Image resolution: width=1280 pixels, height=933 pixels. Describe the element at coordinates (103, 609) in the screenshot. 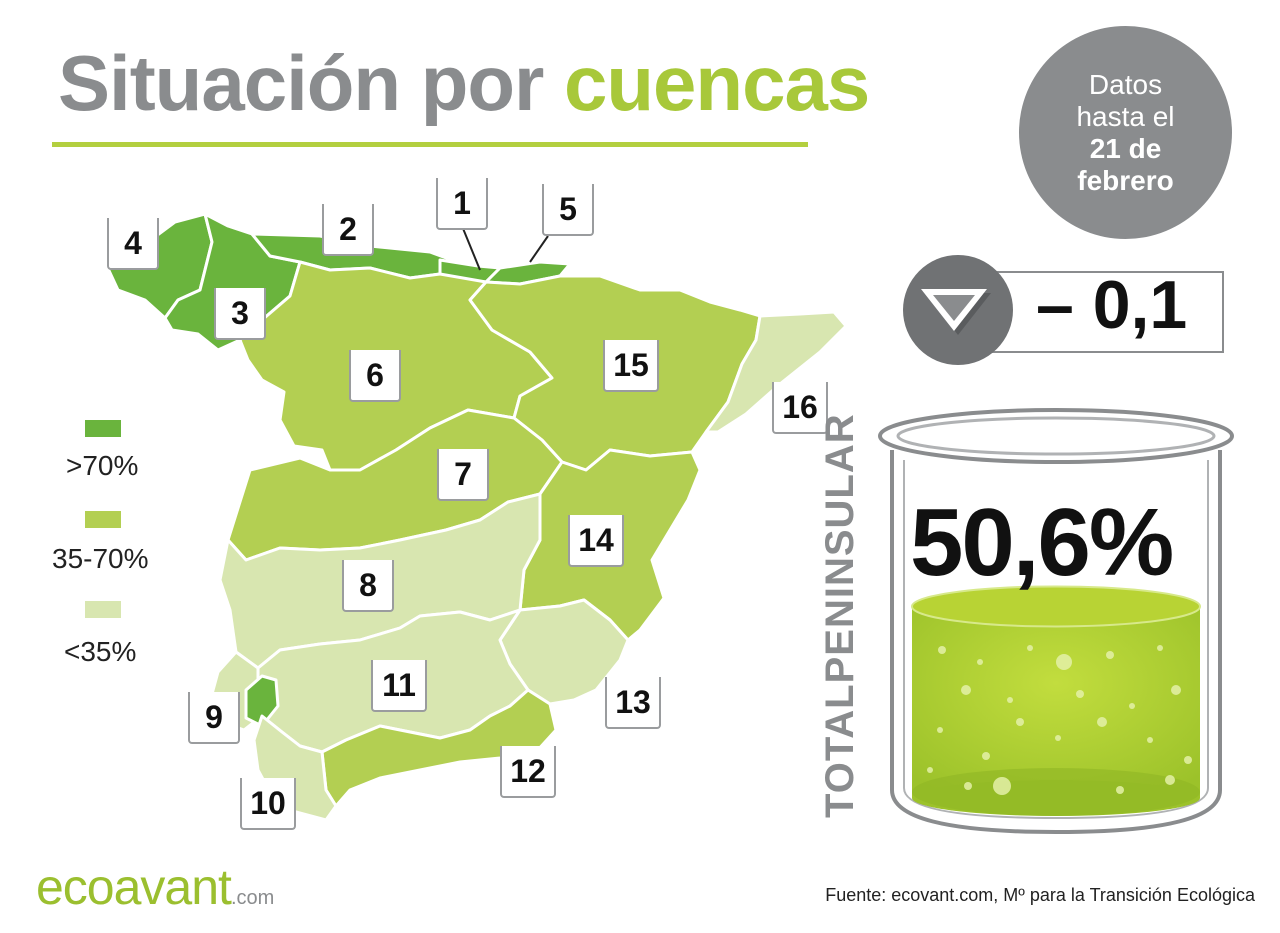

I see `legend-swatch-low` at that location.